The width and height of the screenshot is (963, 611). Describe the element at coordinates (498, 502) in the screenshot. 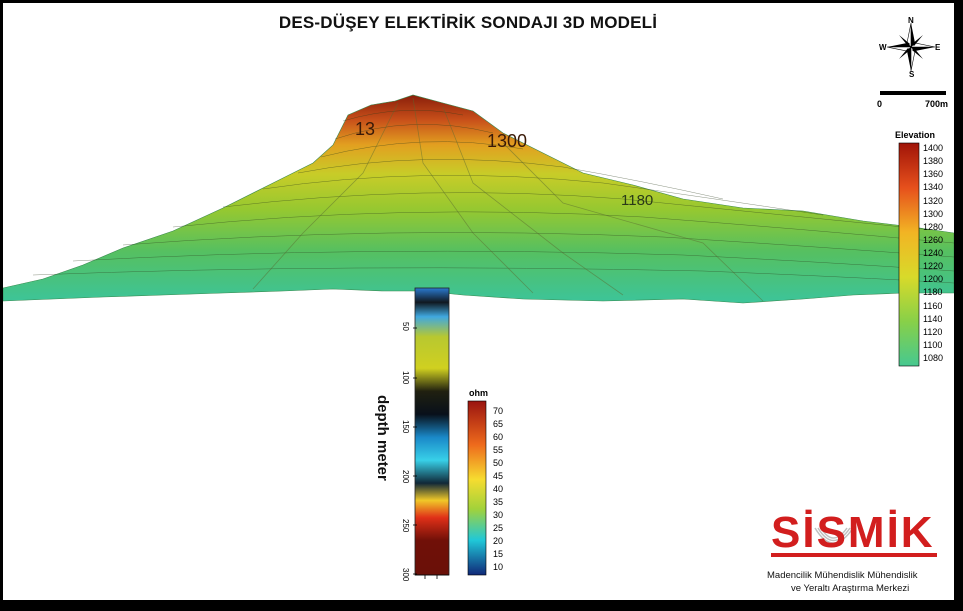

I see `ohm-tick: 35` at that location.